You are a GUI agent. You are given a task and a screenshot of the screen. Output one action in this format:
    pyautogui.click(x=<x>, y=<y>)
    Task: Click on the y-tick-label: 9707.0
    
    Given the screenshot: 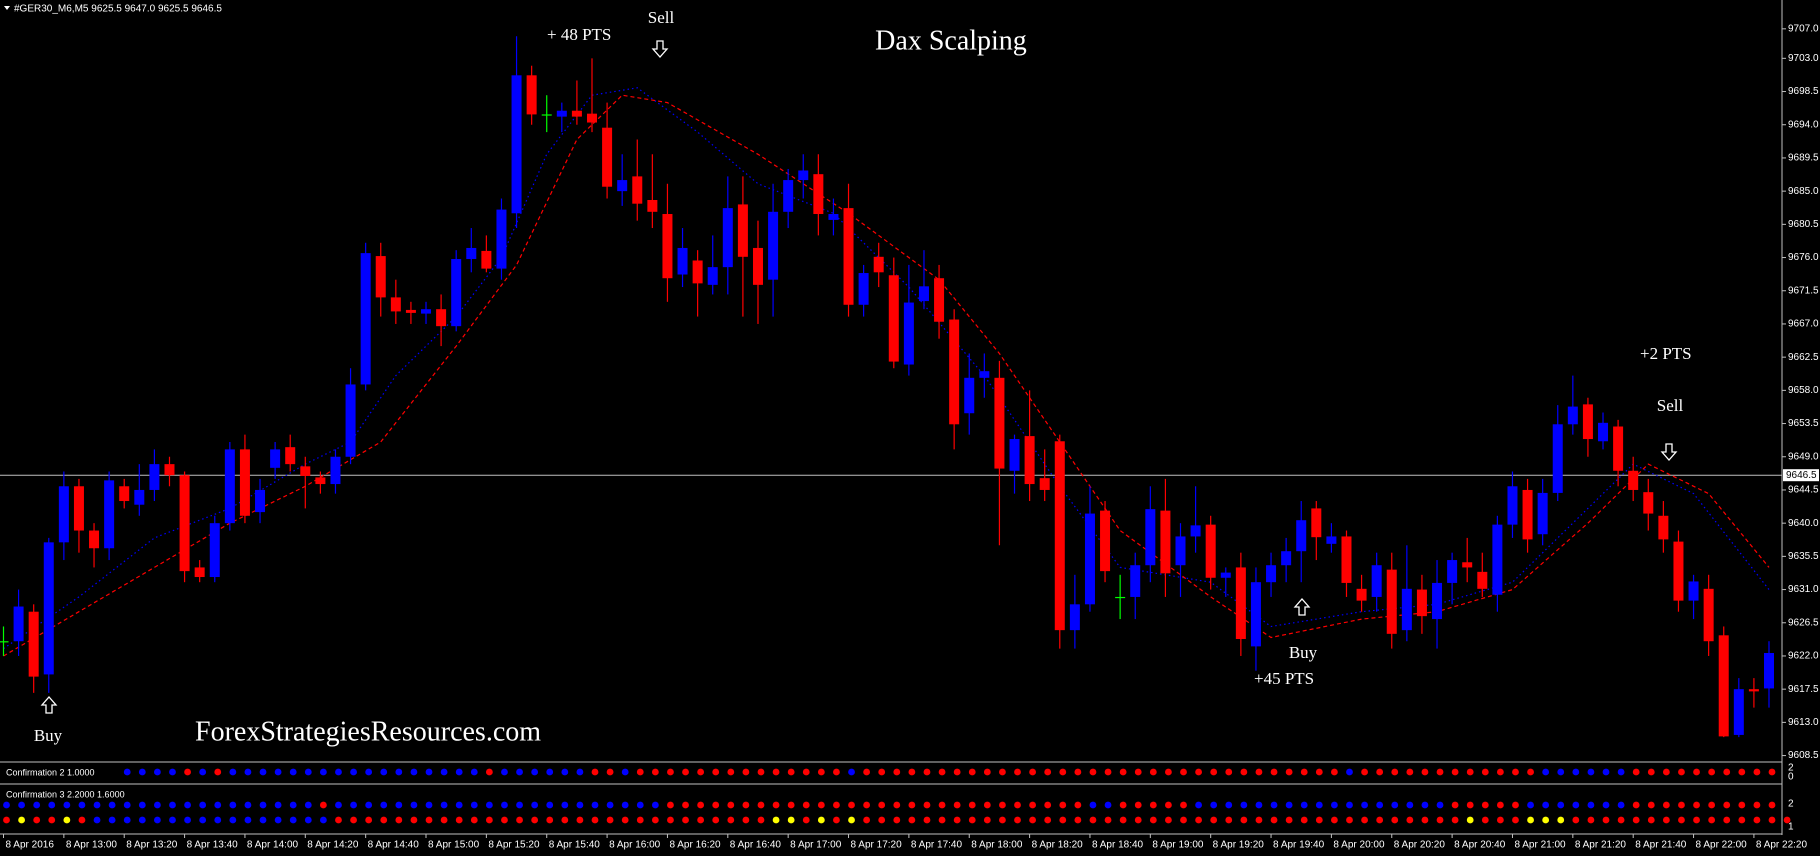 What is the action you would take?
    pyautogui.click(x=1803, y=28)
    